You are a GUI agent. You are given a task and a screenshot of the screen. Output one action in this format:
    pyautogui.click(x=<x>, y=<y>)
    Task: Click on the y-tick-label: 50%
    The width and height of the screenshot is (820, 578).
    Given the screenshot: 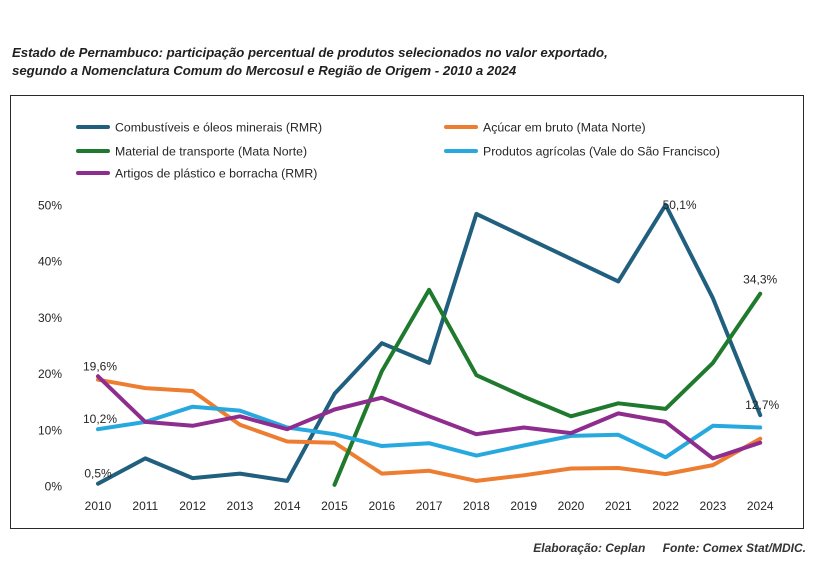 What is the action you would take?
    pyautogui.click(x=50, y=206)
    